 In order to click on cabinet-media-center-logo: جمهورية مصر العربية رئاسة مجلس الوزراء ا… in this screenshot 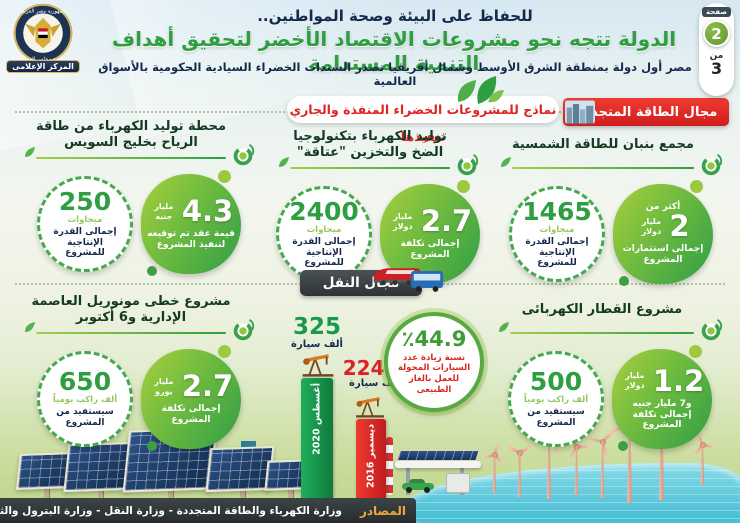, I will do `click(43, 46)`.